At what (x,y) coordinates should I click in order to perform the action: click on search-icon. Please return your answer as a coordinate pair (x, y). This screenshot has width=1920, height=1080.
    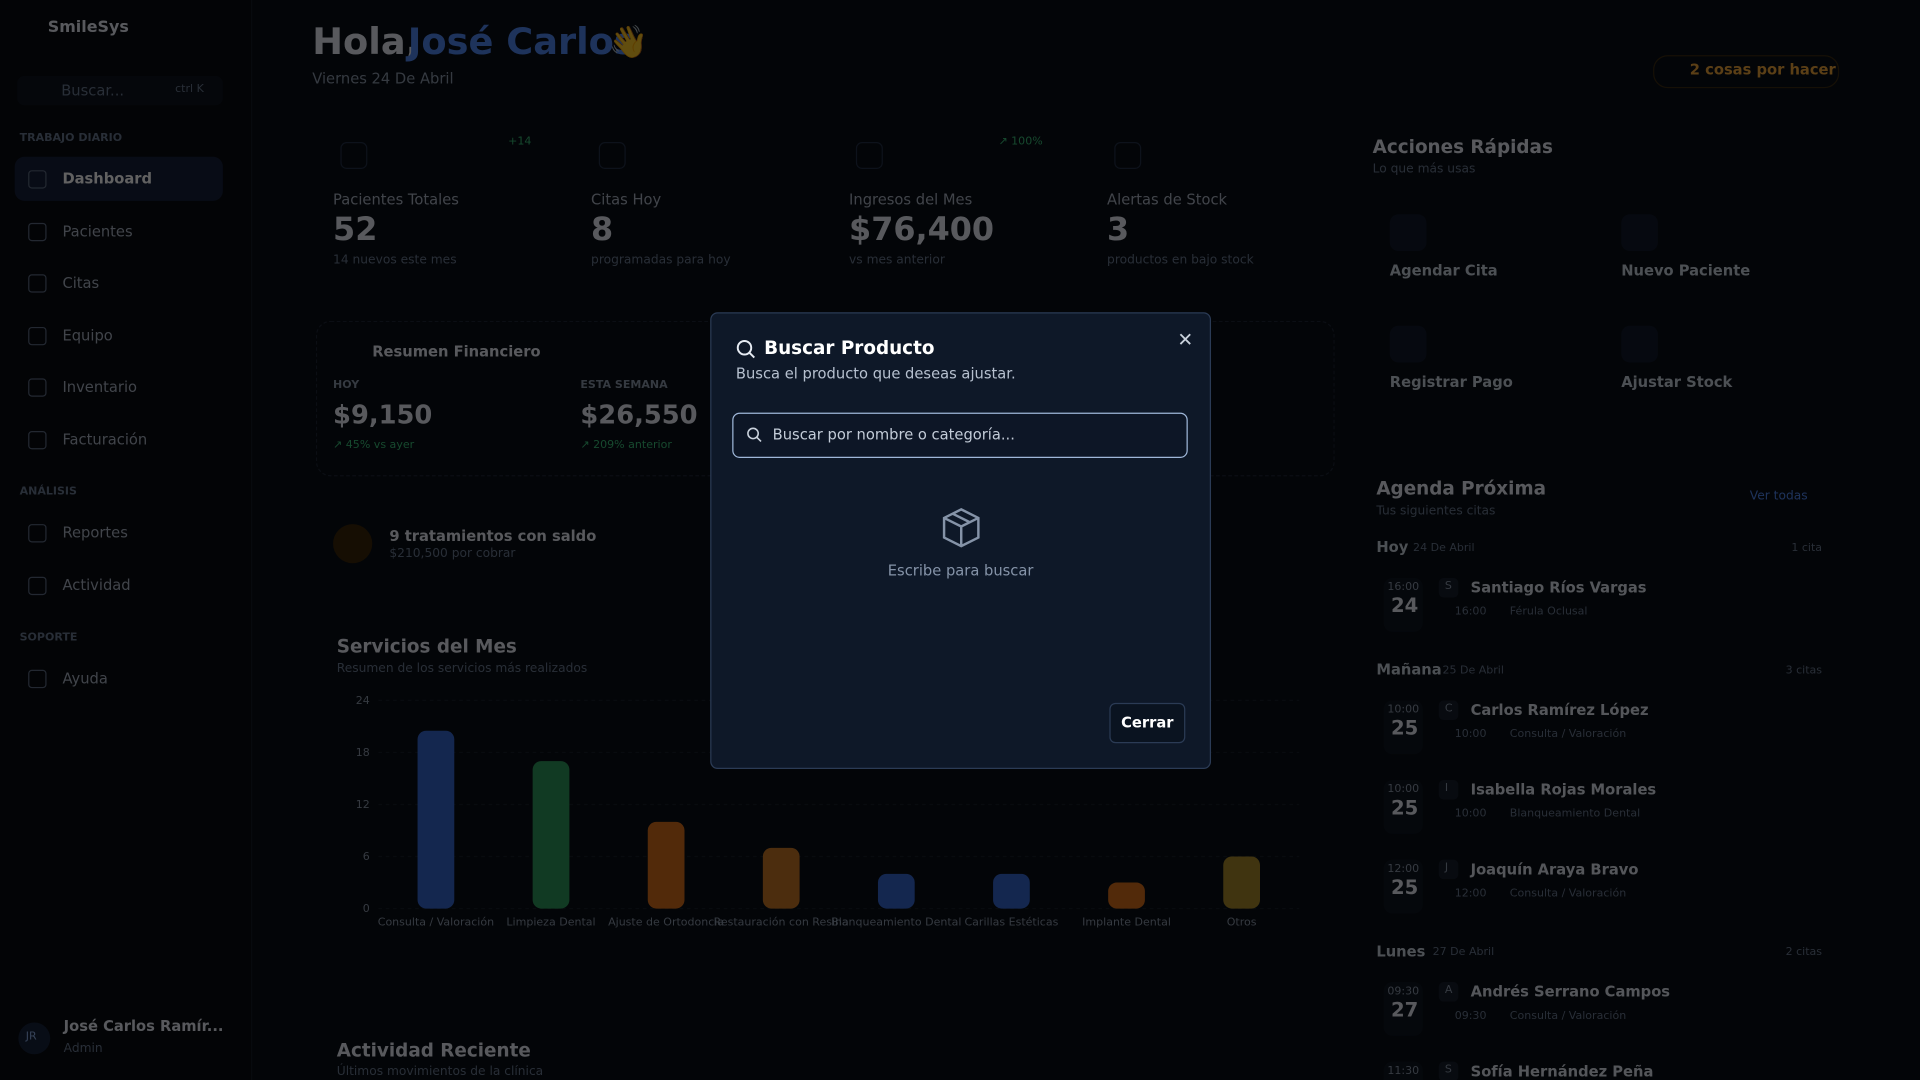
    Looking at the image, I should click on (745, 349).